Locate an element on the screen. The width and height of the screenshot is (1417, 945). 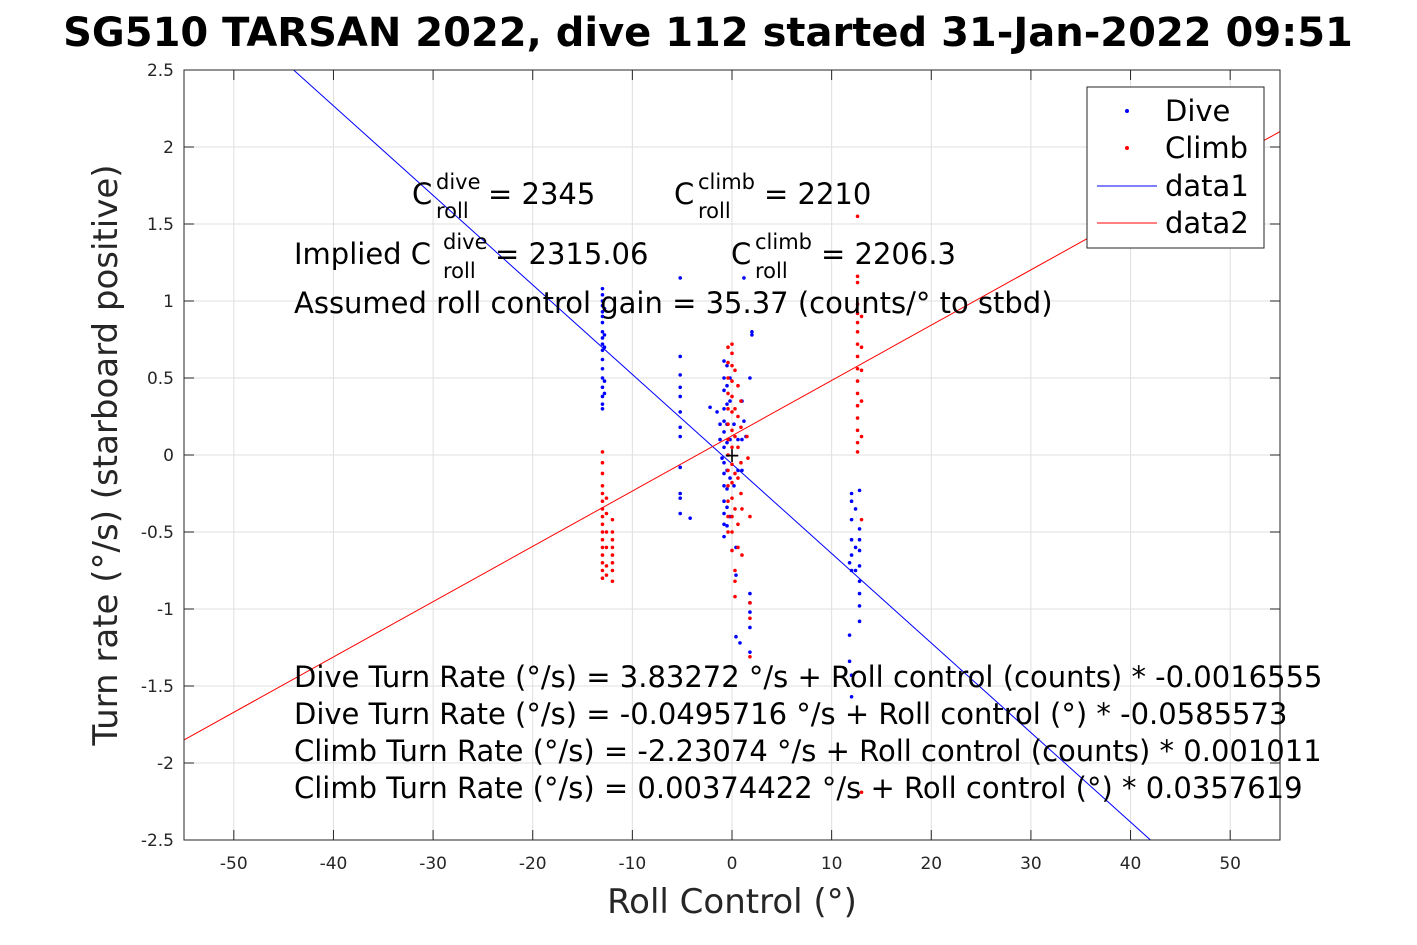
x-tick-label: -40 is located at coordinates (334, 864).